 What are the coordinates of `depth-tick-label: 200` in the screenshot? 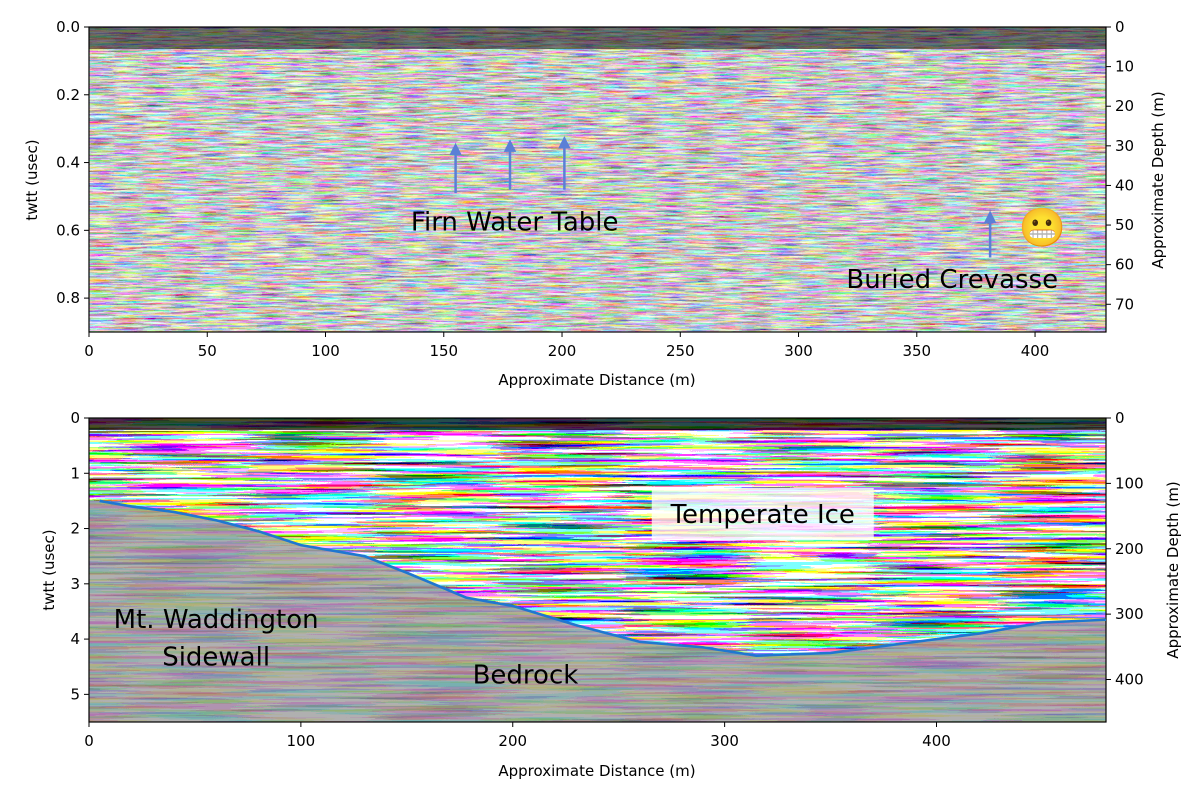 It's located at (1129, 549).